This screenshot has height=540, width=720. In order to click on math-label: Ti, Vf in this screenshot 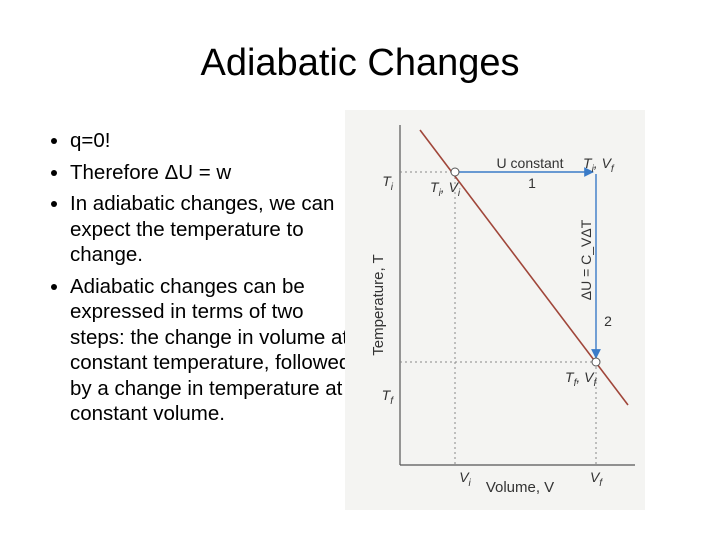, I will do `click(599, 165)`.